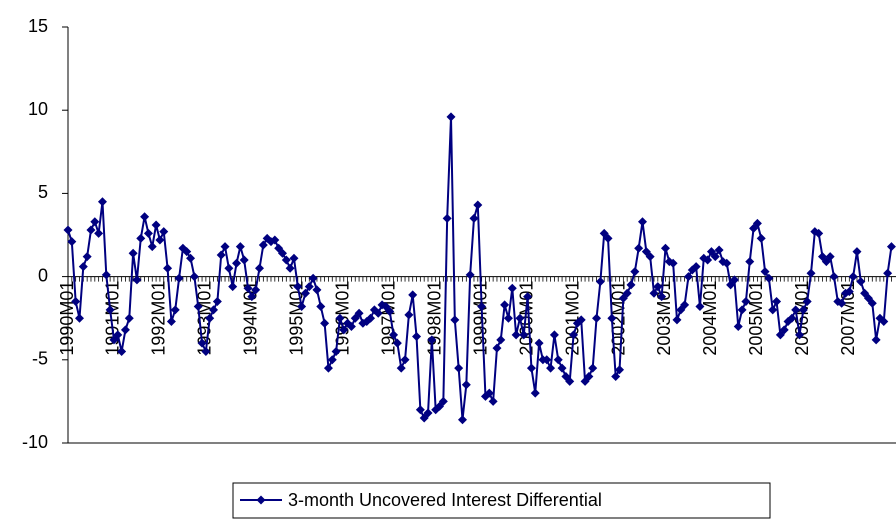  Describe the element at coordinates (261, 500) in the screenshot. I see `legend-marker` at that location.